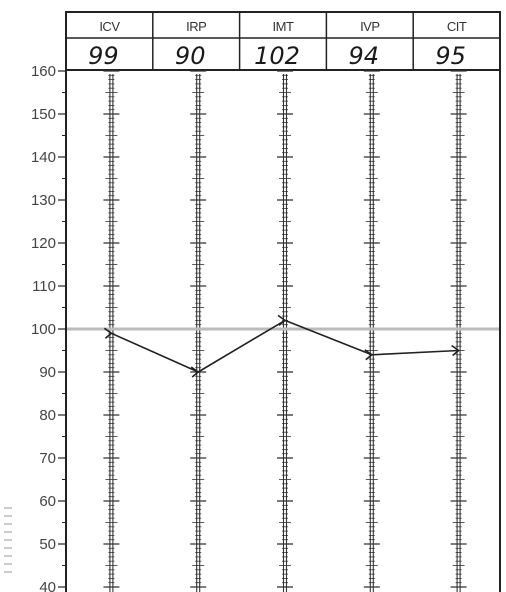 Image resolution: width=506 pixels, height=592 pixels. I want to click on y-tick-label: 140, so click(43, 157).